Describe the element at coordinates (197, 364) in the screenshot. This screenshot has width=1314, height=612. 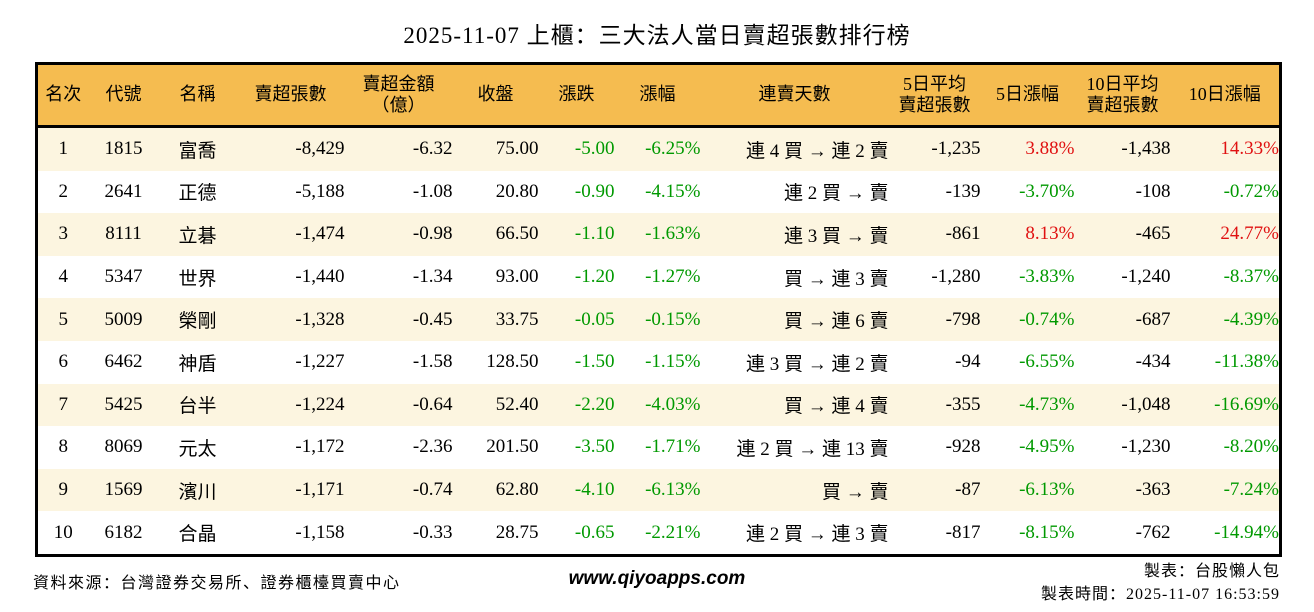
I see `cell-name: 神盾` at that location.